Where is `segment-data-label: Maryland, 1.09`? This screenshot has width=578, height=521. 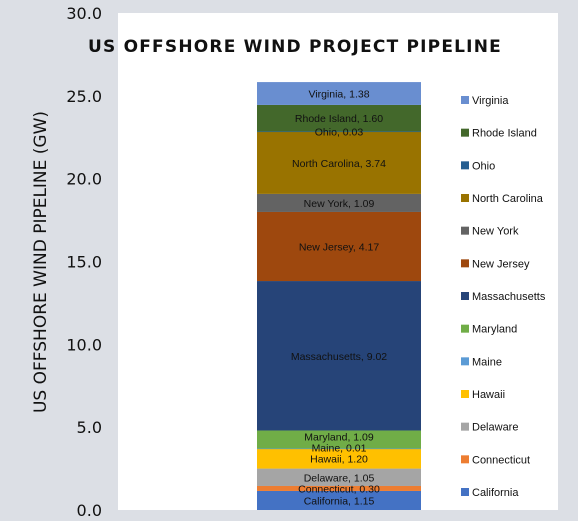
segment-data-label: Maryland, 1.09 is located at coordinates (339, 438).